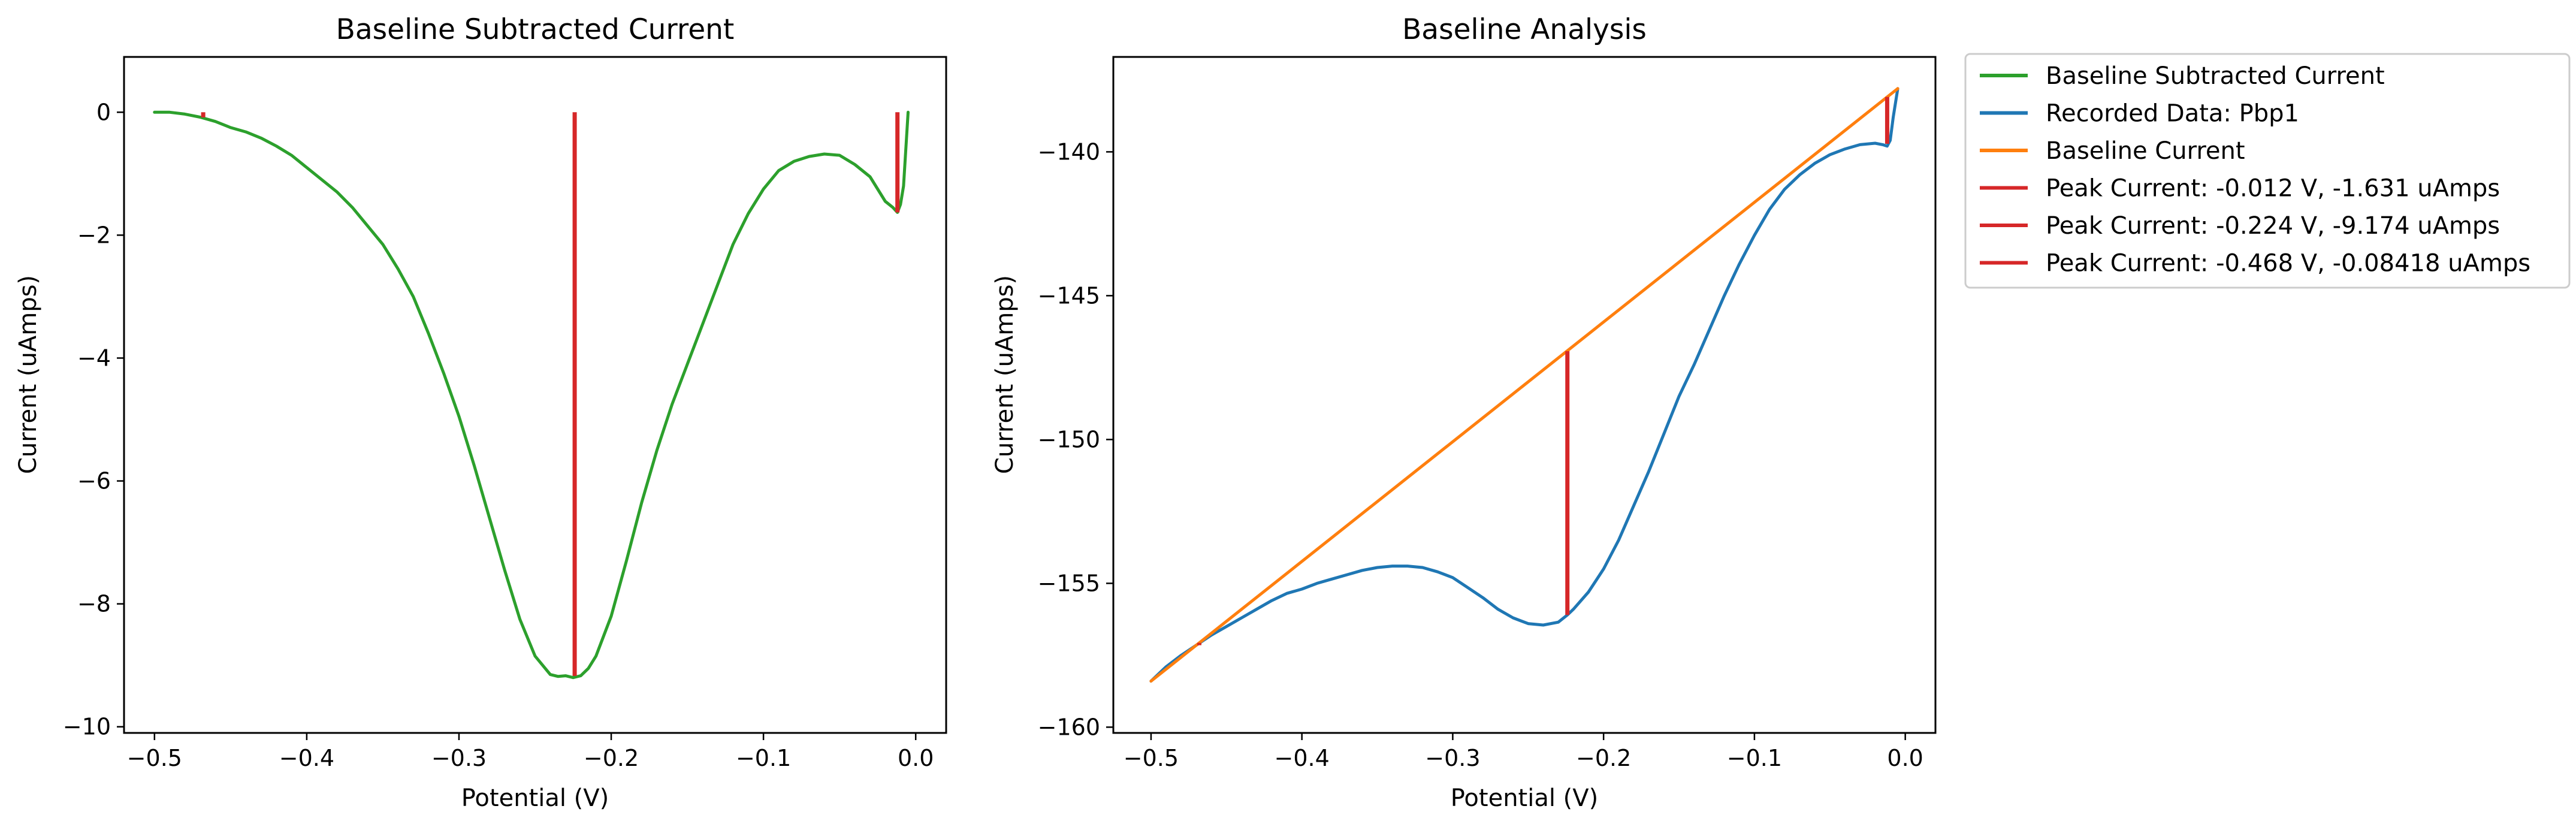 The image size is (2576, 830). Describe the element at coordinates (1069, 151) in the screenshot. I see `y-tick-label: −140` at that location.